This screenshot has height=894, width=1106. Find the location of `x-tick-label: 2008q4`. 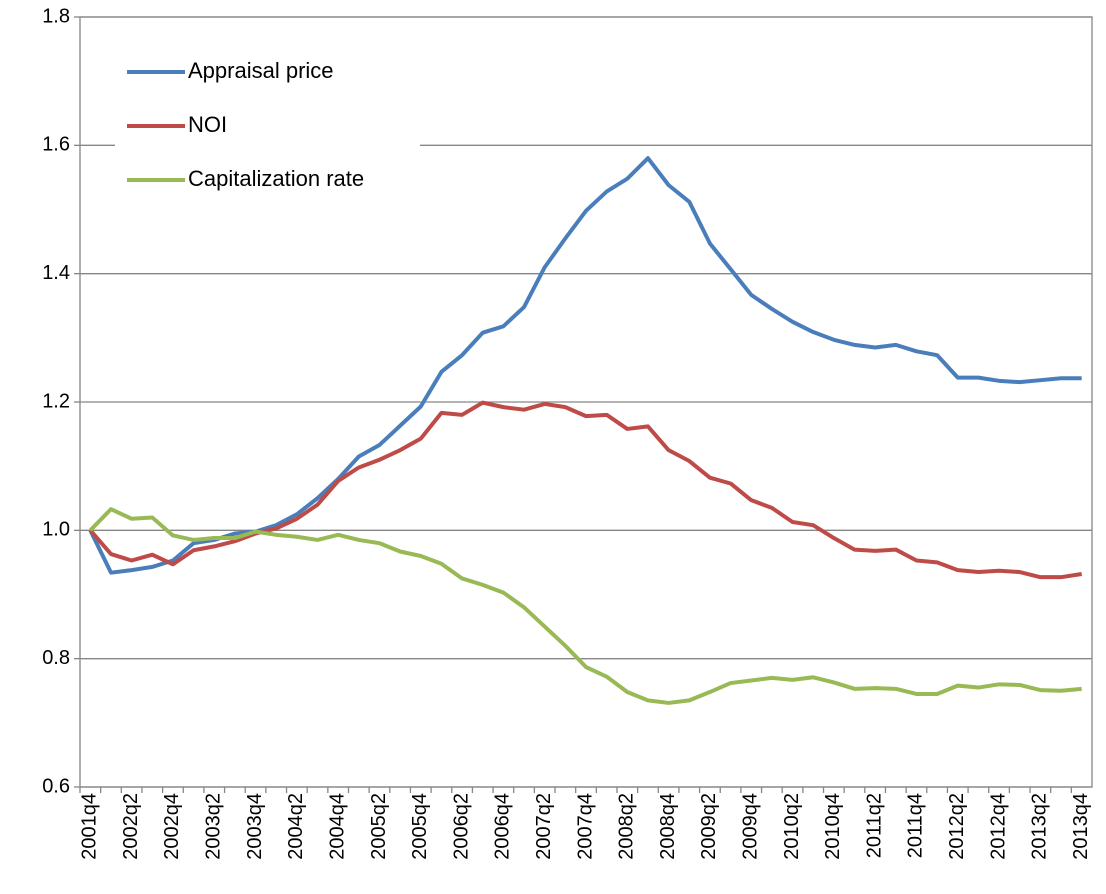

x-tick-label: 2008q4 is located at coordinates (668, 826).